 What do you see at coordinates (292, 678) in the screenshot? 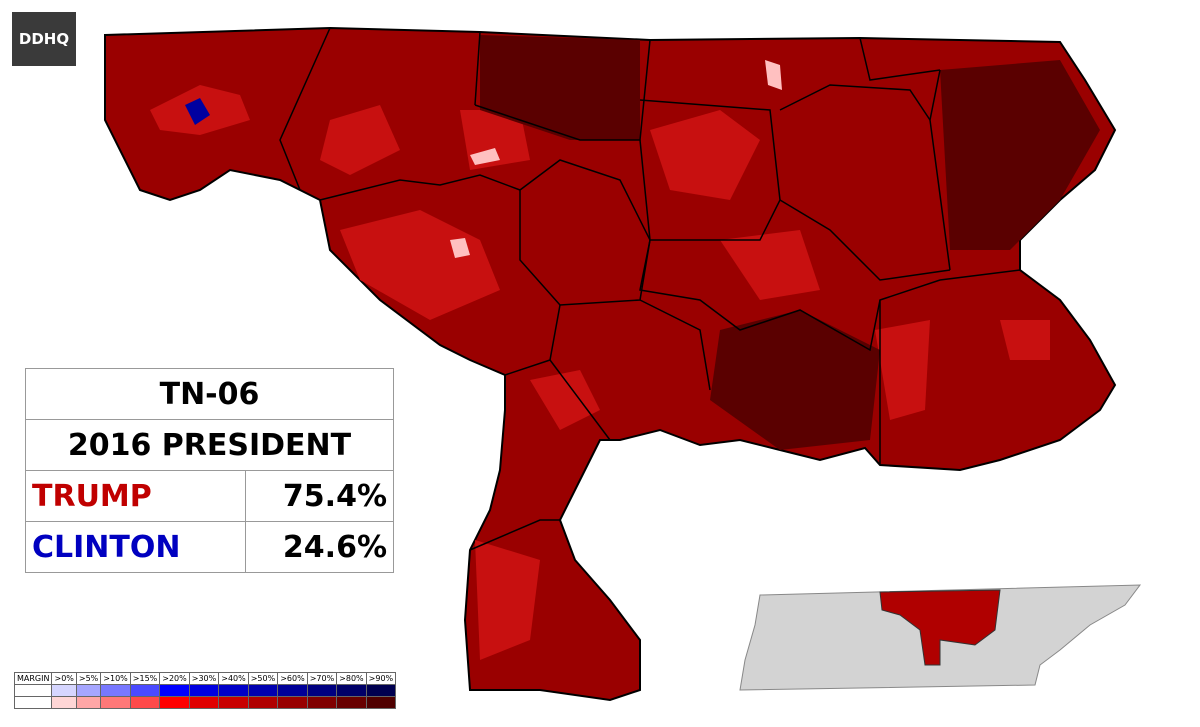
I see `legend-step: >60%` at bounding box center [292, 678].